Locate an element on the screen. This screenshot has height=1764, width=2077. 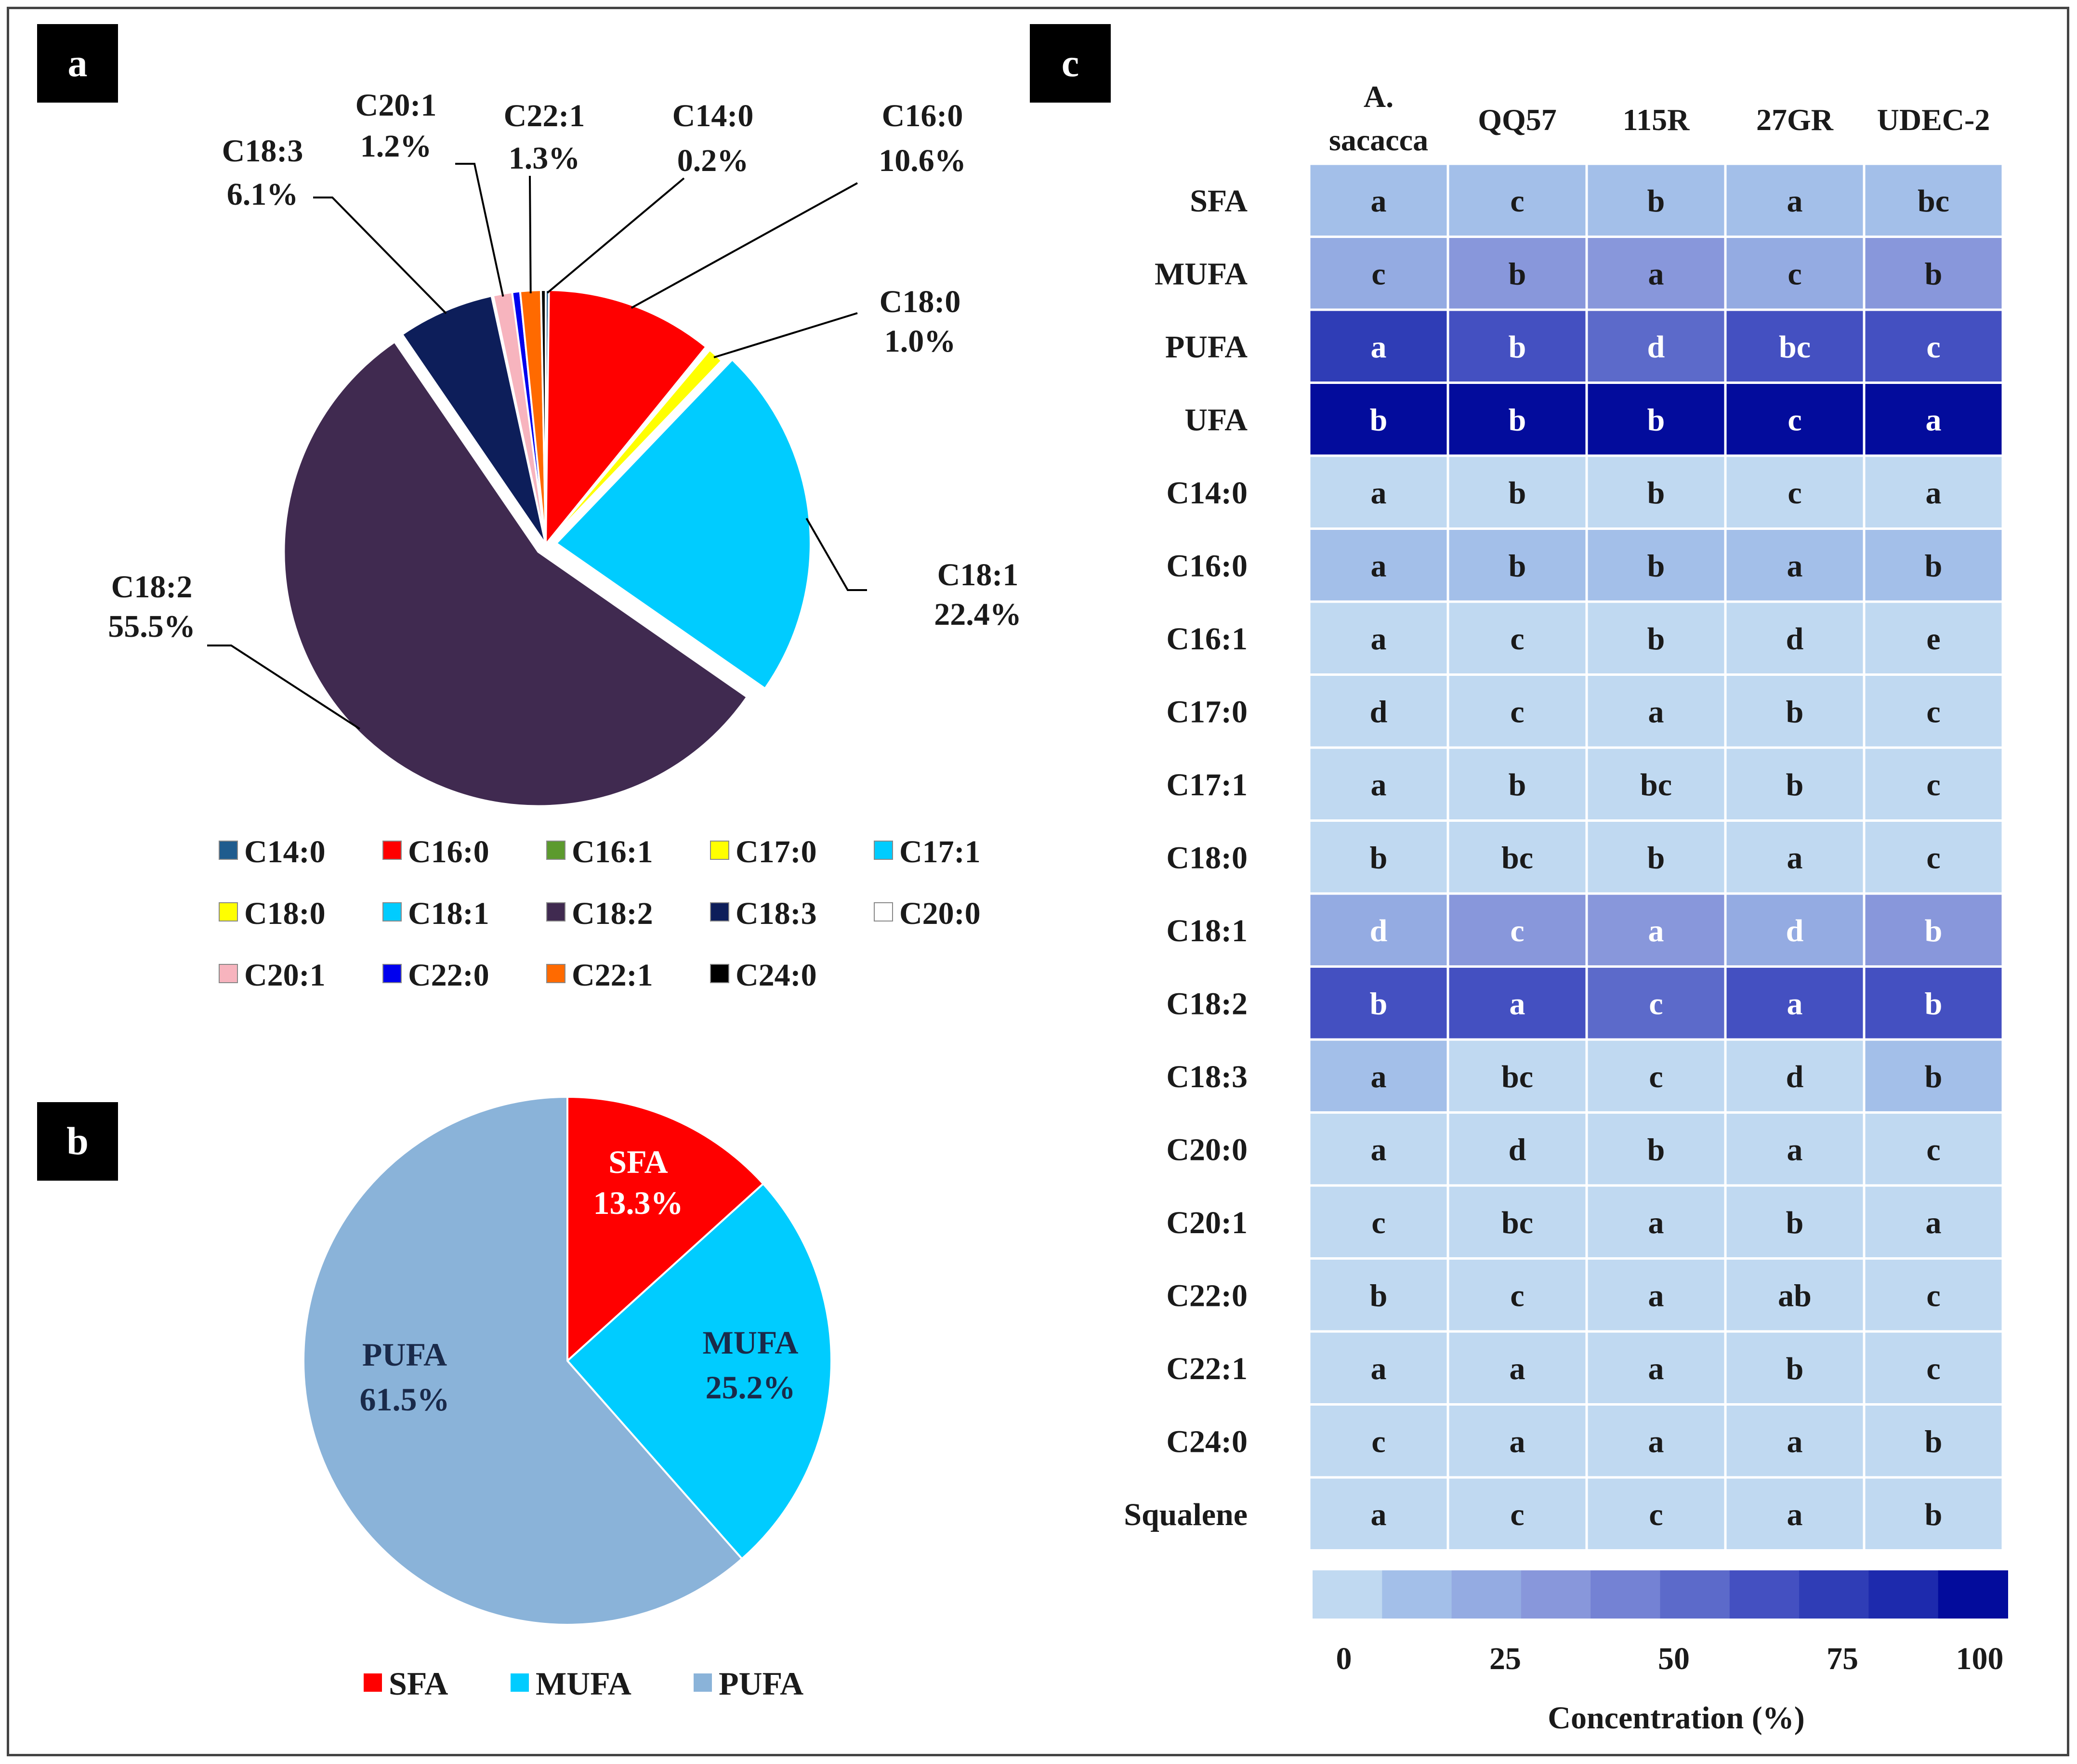
cell-letter-c22-0-qq57: c is located at coordinates (1517, 1295).